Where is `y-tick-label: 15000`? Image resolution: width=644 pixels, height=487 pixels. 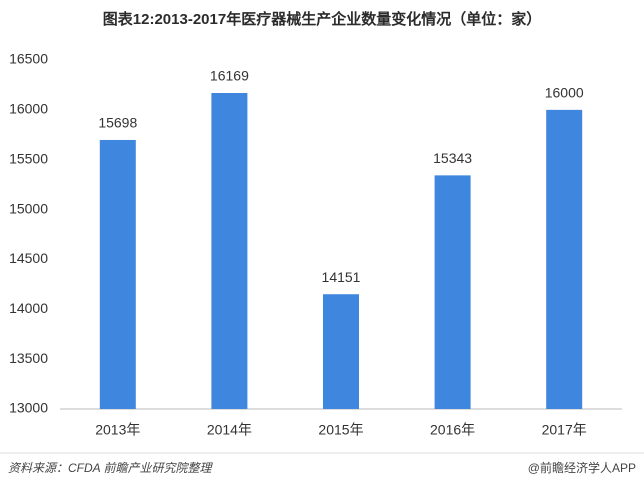
y-tick-label: 15000 is located at coordinates (28, 208).